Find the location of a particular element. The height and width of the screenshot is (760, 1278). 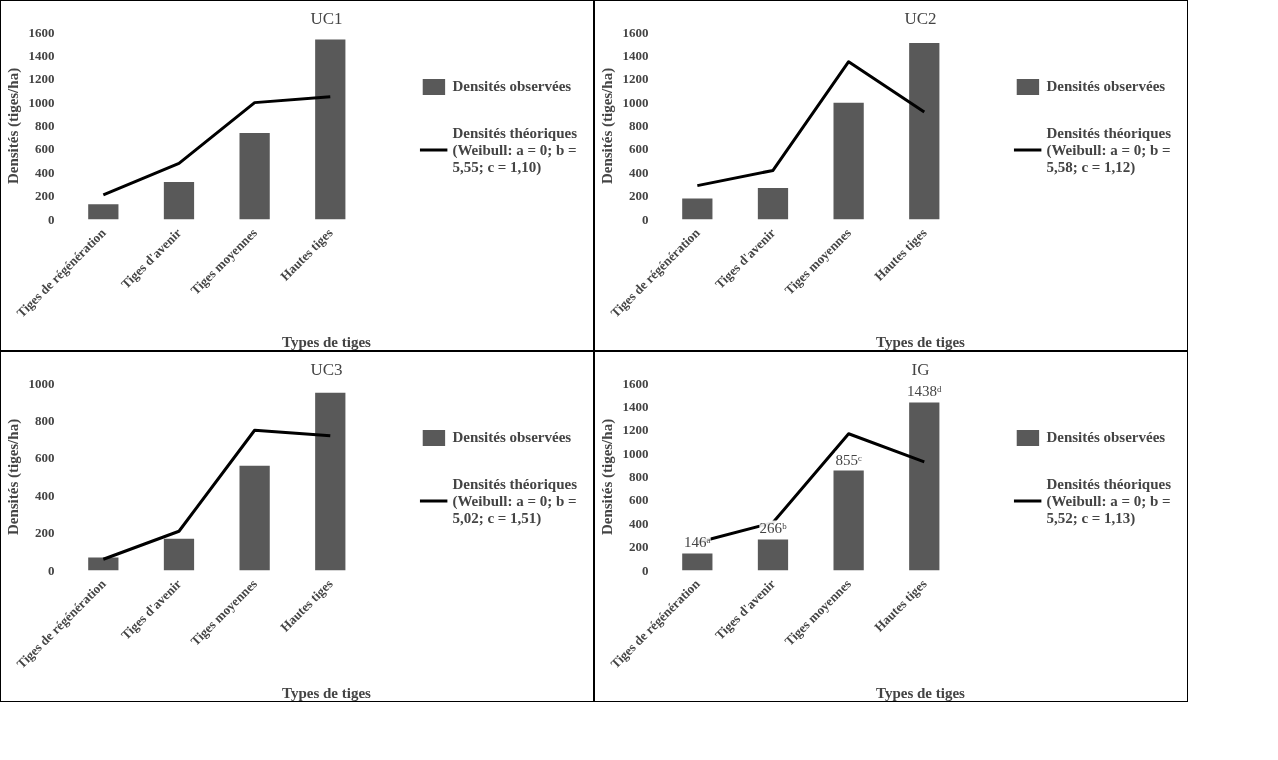

chart-title: UC3 is located at coordinates (326, 369).